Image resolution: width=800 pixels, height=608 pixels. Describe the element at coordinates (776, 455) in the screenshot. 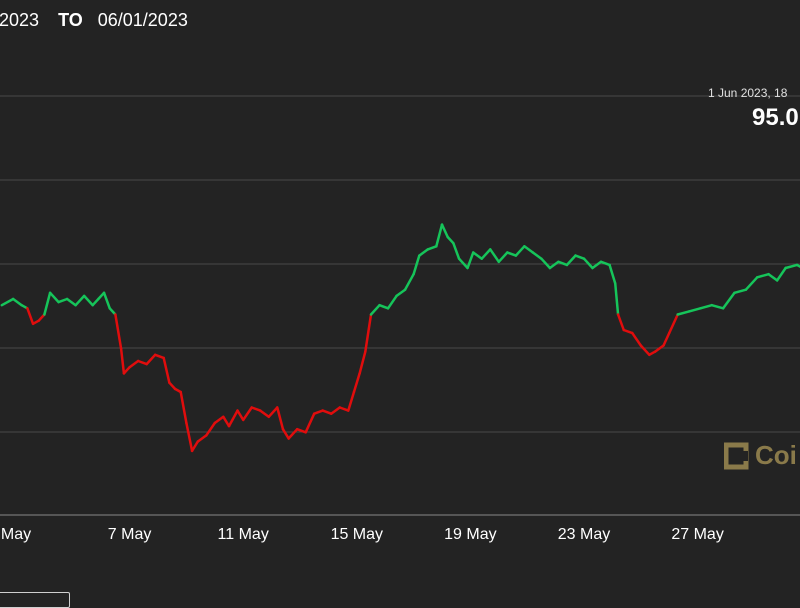

I see `watermark-text: Coi` at that location.